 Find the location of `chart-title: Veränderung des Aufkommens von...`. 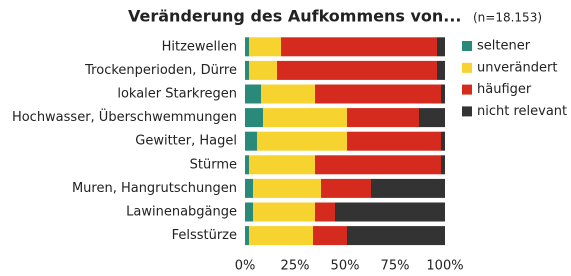

chart-title: Veränderung des Aufkommens von... is located at coordinates (295, 16).